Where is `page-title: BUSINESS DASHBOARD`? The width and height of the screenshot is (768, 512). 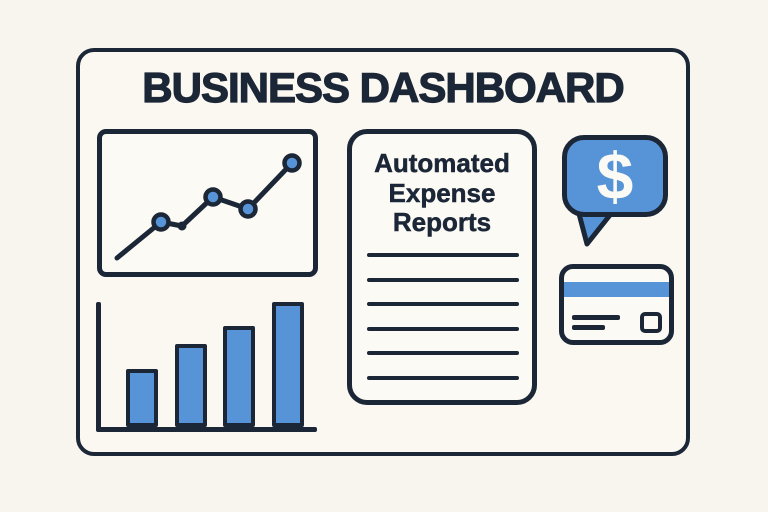
page-title: BUSINESS DASHBOARD is located at coordinates (384, 87).